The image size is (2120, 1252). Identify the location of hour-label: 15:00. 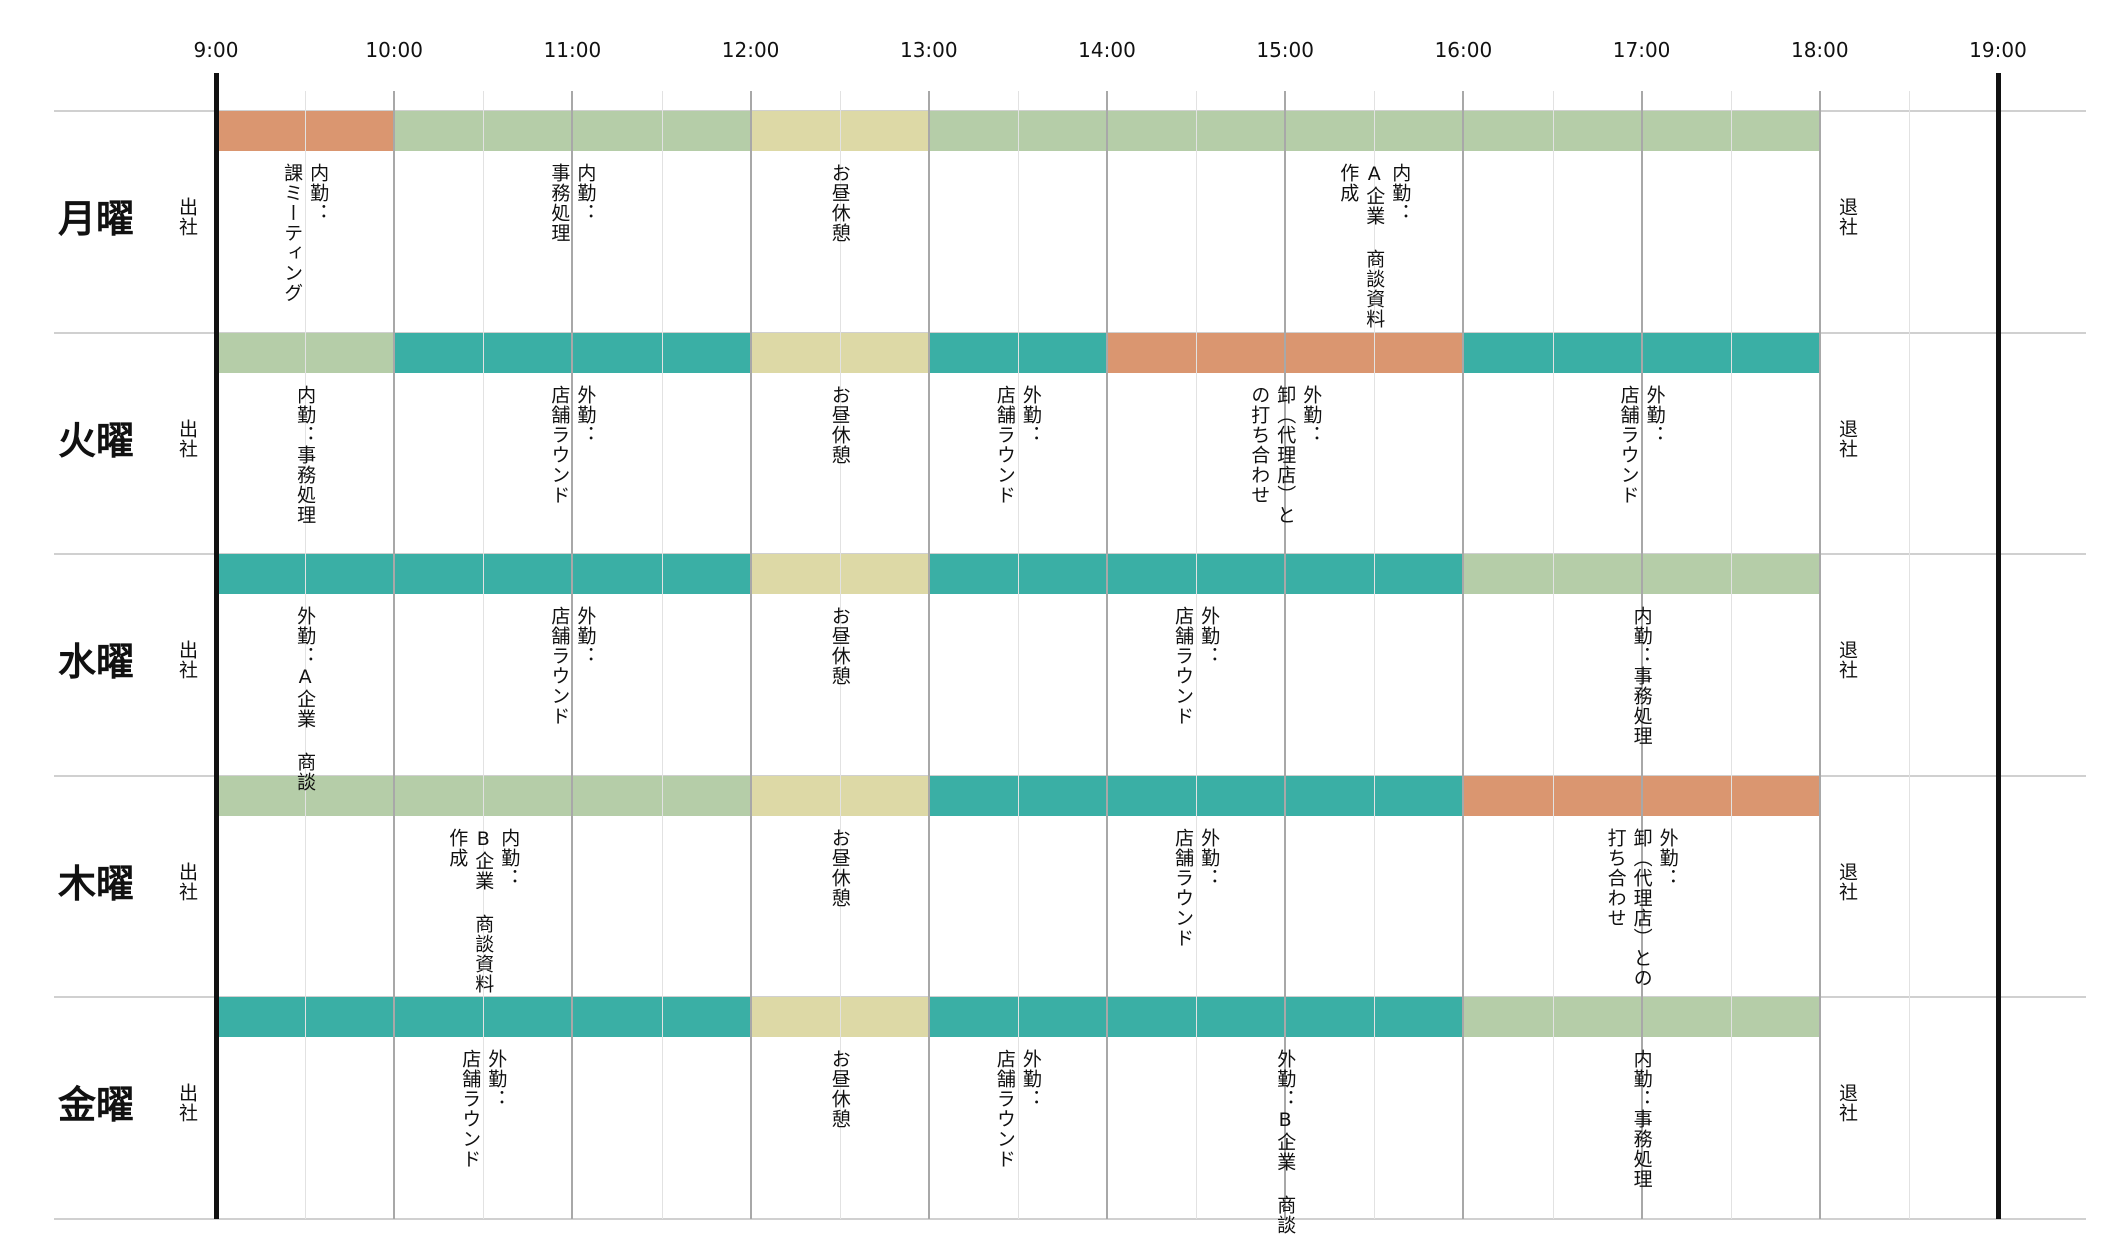
(1285, 50).